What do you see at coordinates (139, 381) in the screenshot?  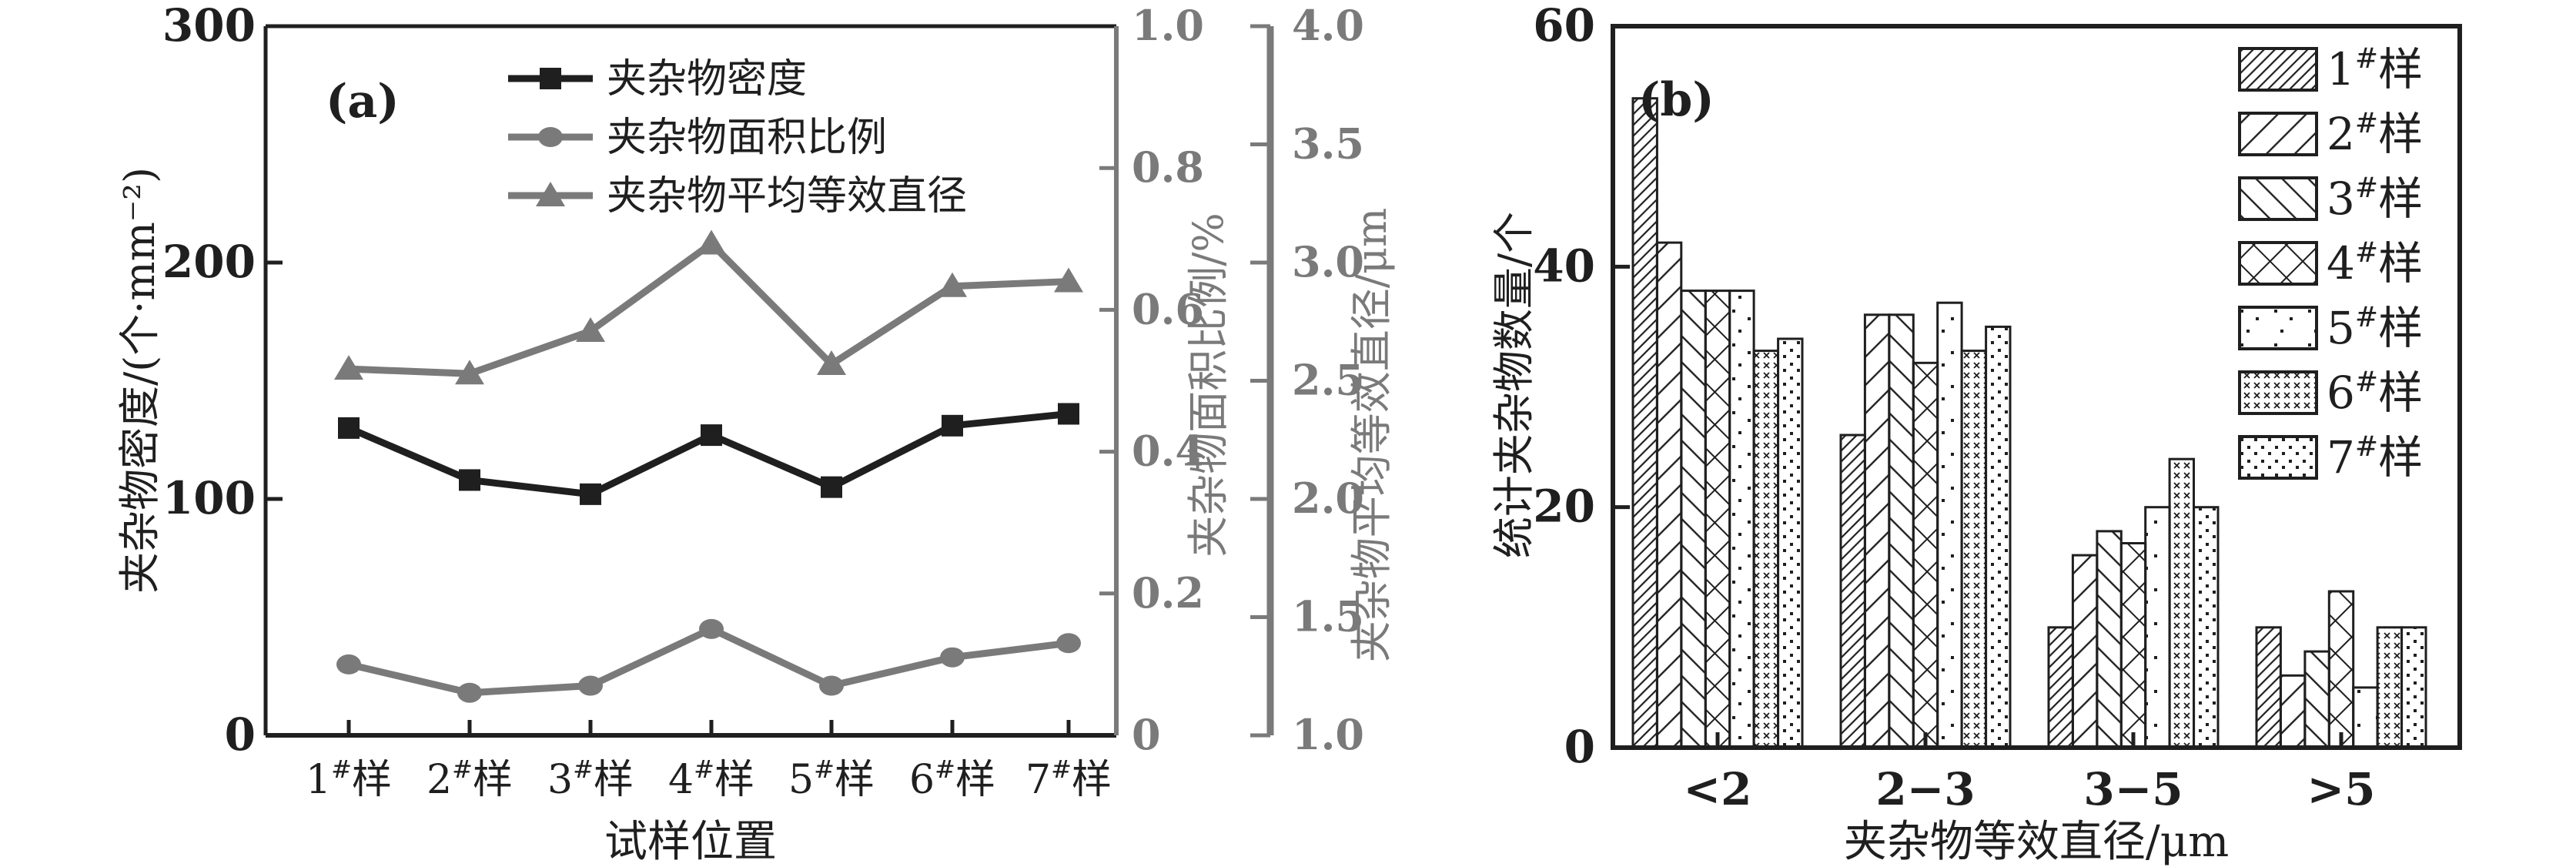 I see `left-axis-title: 夹杂物密度/(个·mm⁻²)` at bounding box center [139, 381].